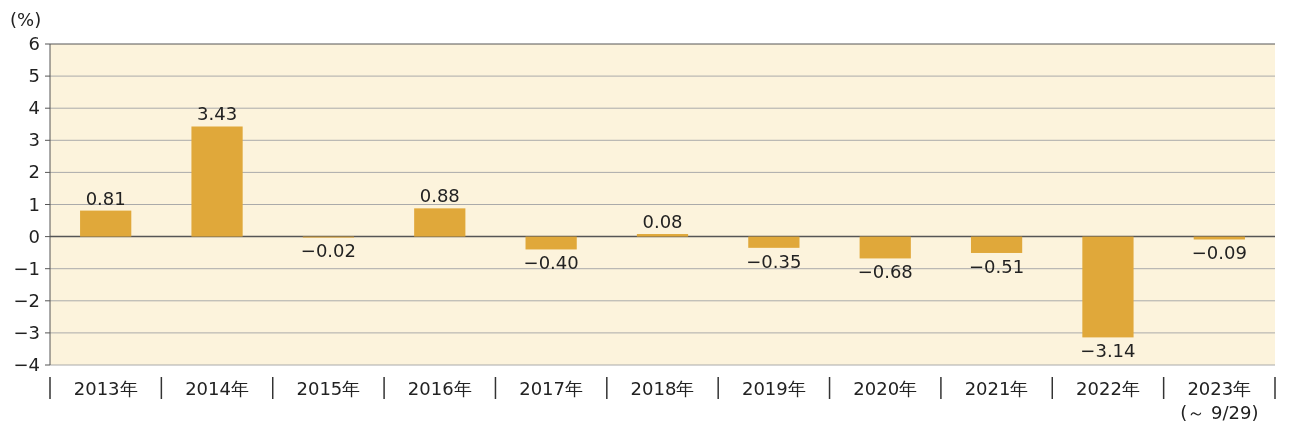  I want to click on x-tick-label: 2019年, so click(773, 388).